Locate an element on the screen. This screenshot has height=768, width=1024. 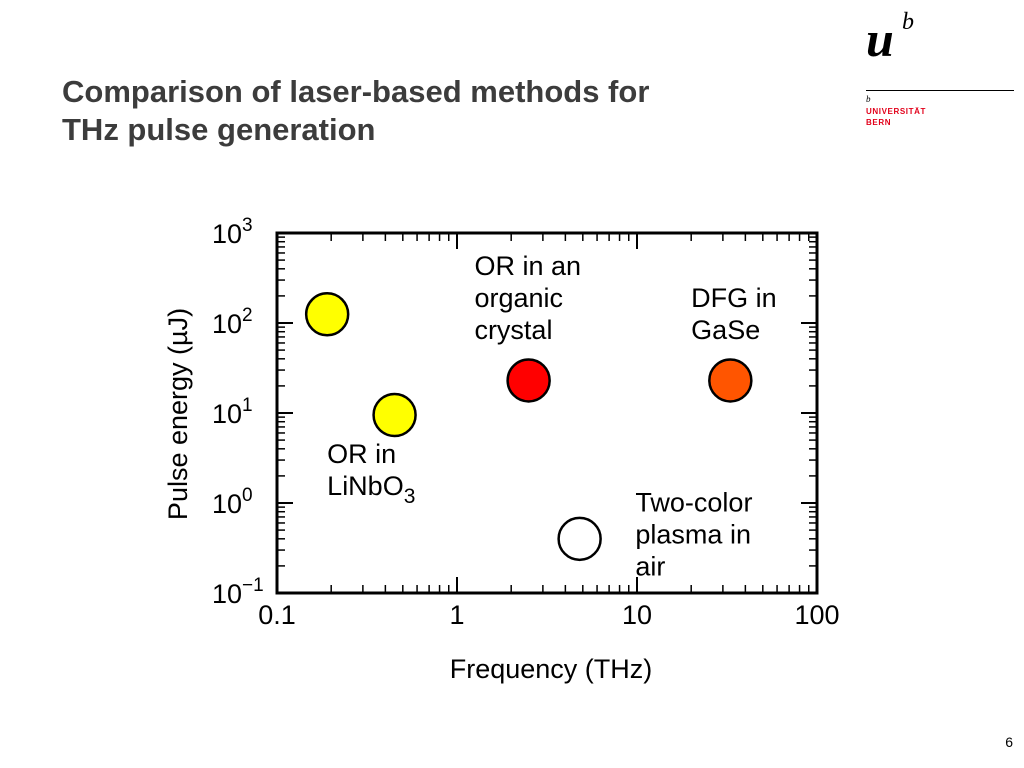
y-tick-label: 10³ is located at coordinates (232, 232).